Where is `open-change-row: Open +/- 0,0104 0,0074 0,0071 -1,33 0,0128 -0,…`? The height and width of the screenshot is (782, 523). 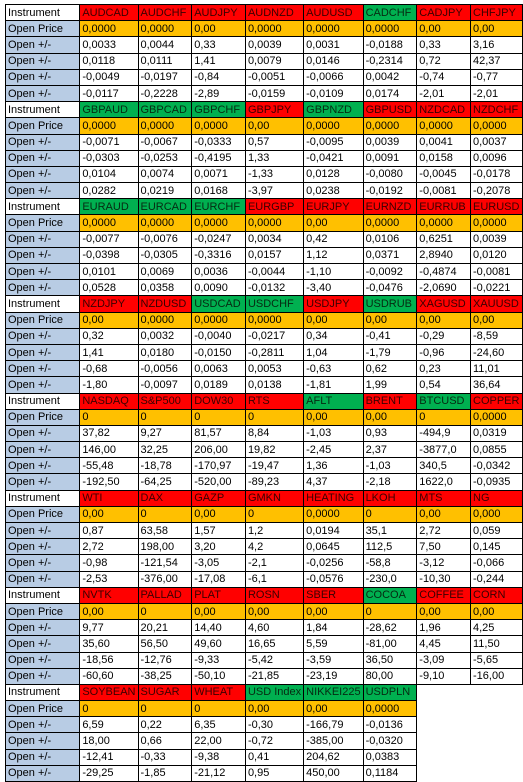
open-change-row: Open +/- 0,0104 0,0074 0,0071 -1,33 0,0128 -0,… is located at coordinates (263, 174).